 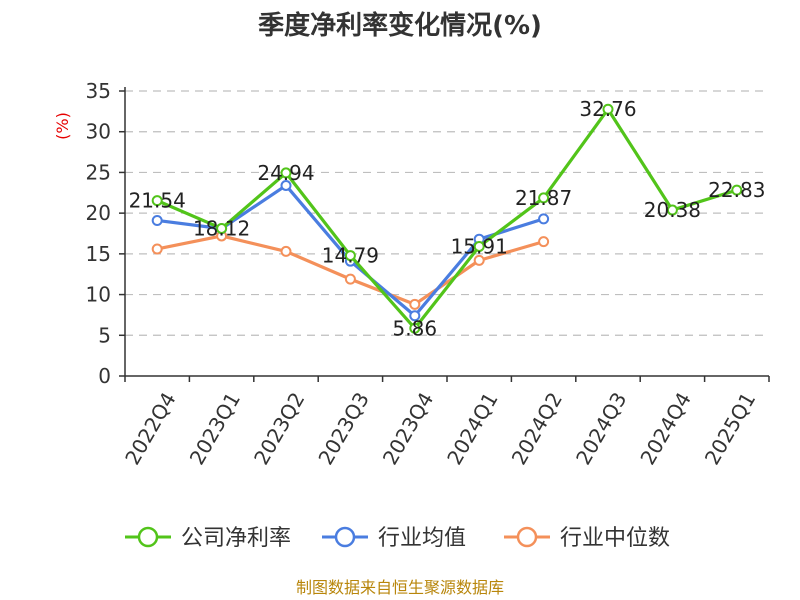 I want to click on y-tick-label: 20, so click(x=98, y=213).